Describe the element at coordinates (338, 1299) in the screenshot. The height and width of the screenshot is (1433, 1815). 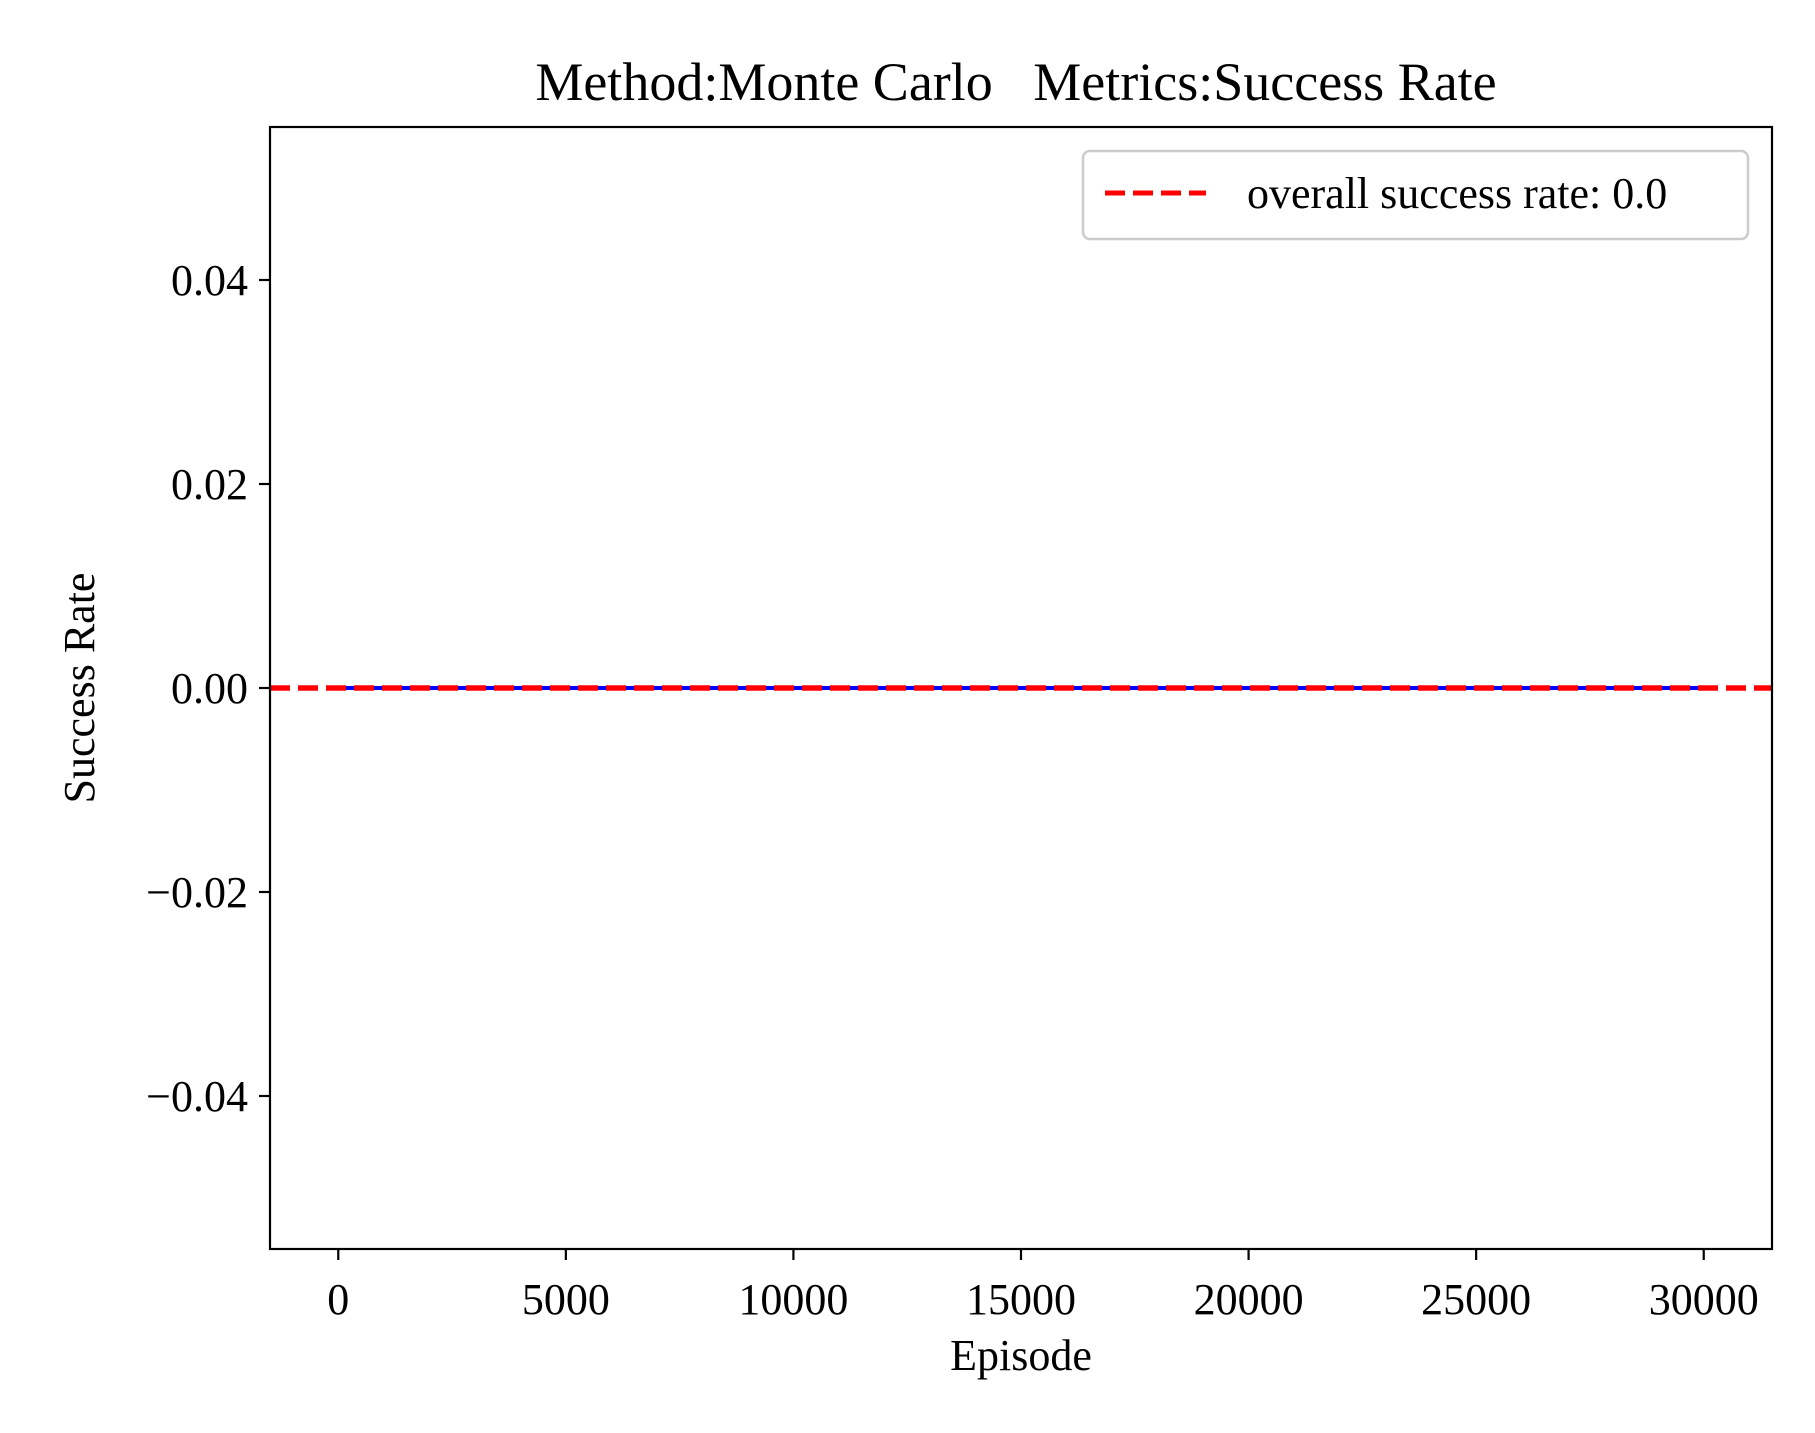
I see `x-tick-label: 0` at that location.